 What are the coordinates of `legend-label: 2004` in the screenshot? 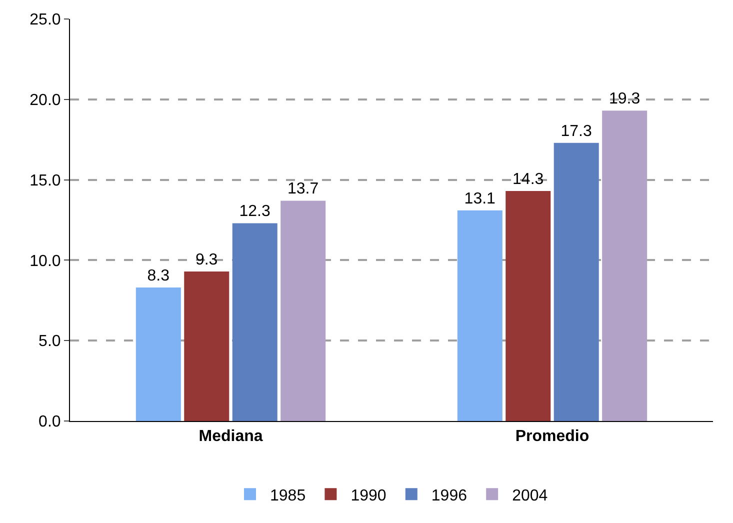 It's located at (530, 495).